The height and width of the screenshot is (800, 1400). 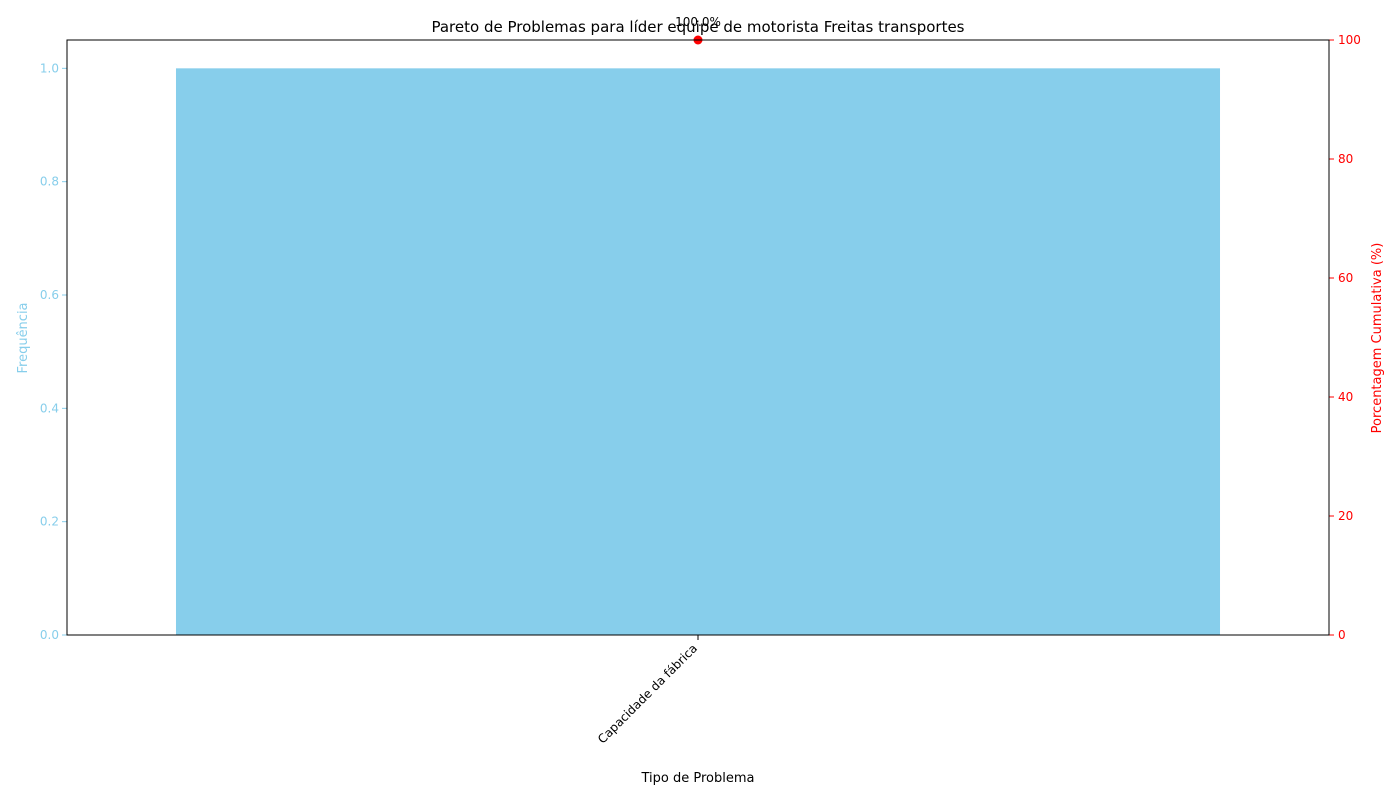 I want to click on x-axis-label: Tipo de Problema, so click(x=698, y=778).